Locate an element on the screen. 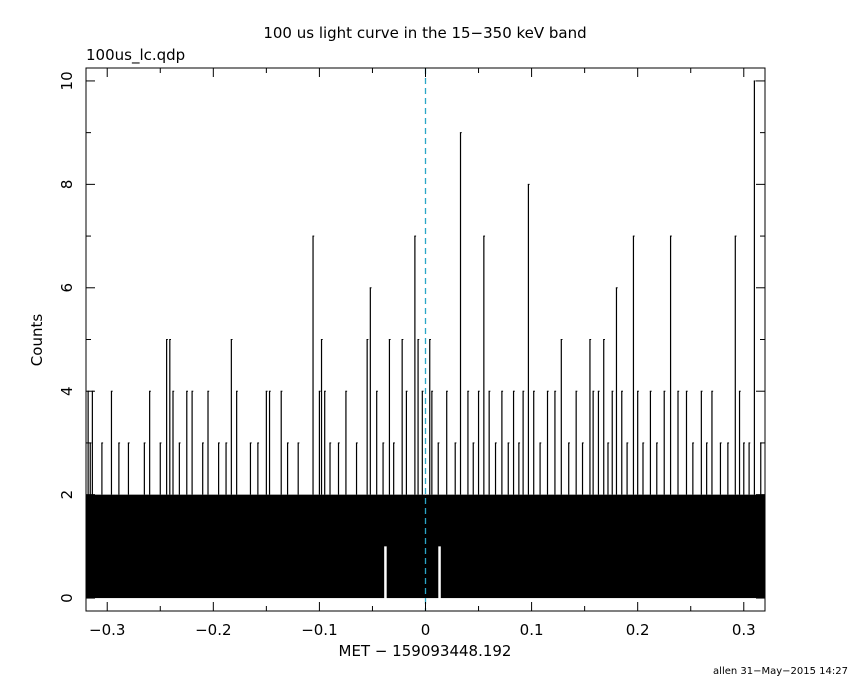  x-tick-label: 0 is located at coordinates (426, 630).